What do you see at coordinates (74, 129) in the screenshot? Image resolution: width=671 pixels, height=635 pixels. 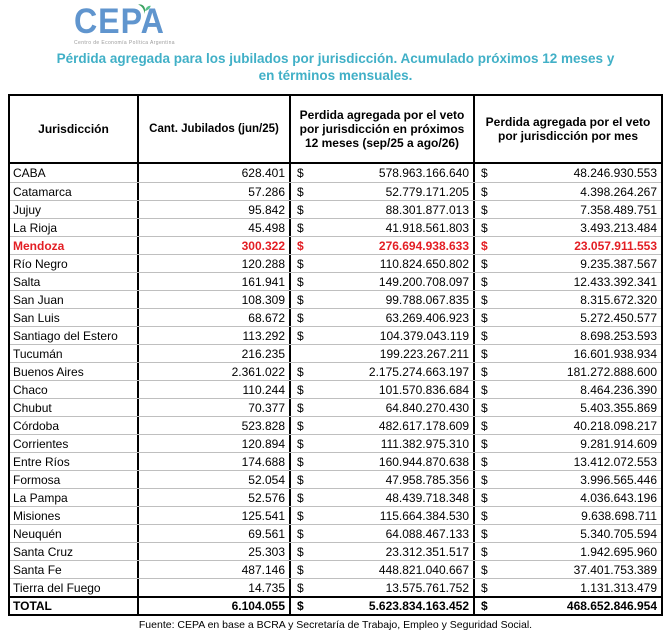 I see `header-jurisdiccion: Jurisdicción` at bounding box center [74, 129].